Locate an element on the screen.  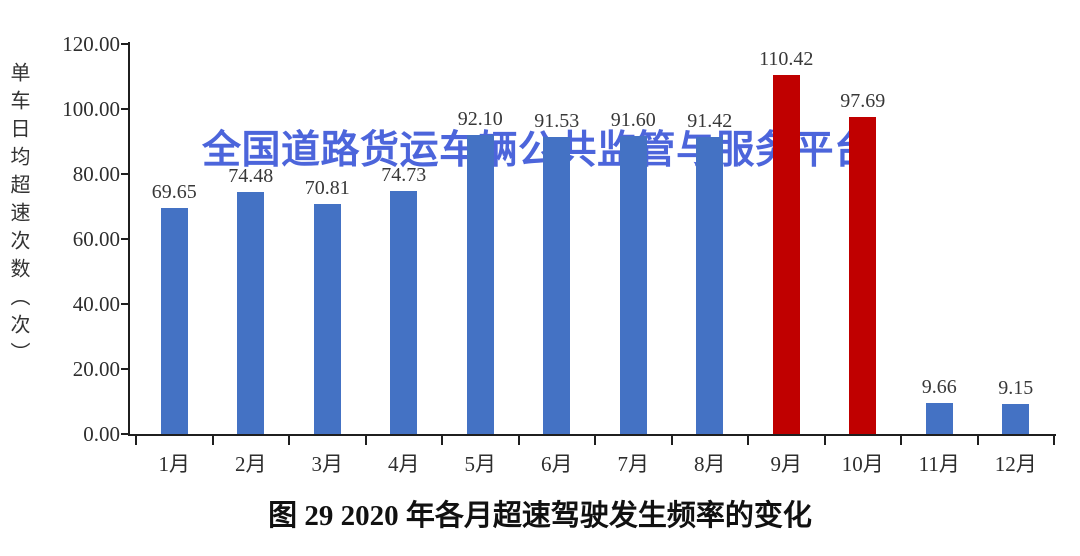
y-axis-line is located at coordinates (129, 239).